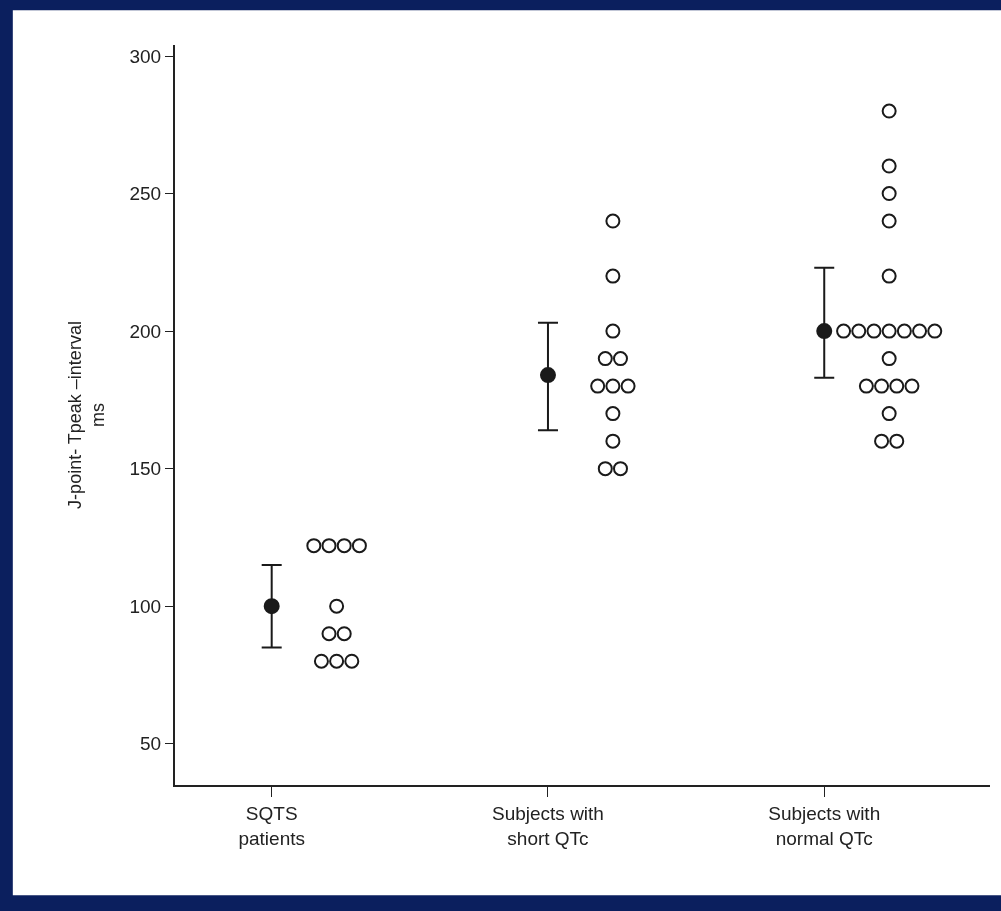 The image size is (1001, 911). Describe the element at coordinates (86, 415) in the screenshot. I see `y-axis-title: J-point- Tpeak –interval ms` at that location.